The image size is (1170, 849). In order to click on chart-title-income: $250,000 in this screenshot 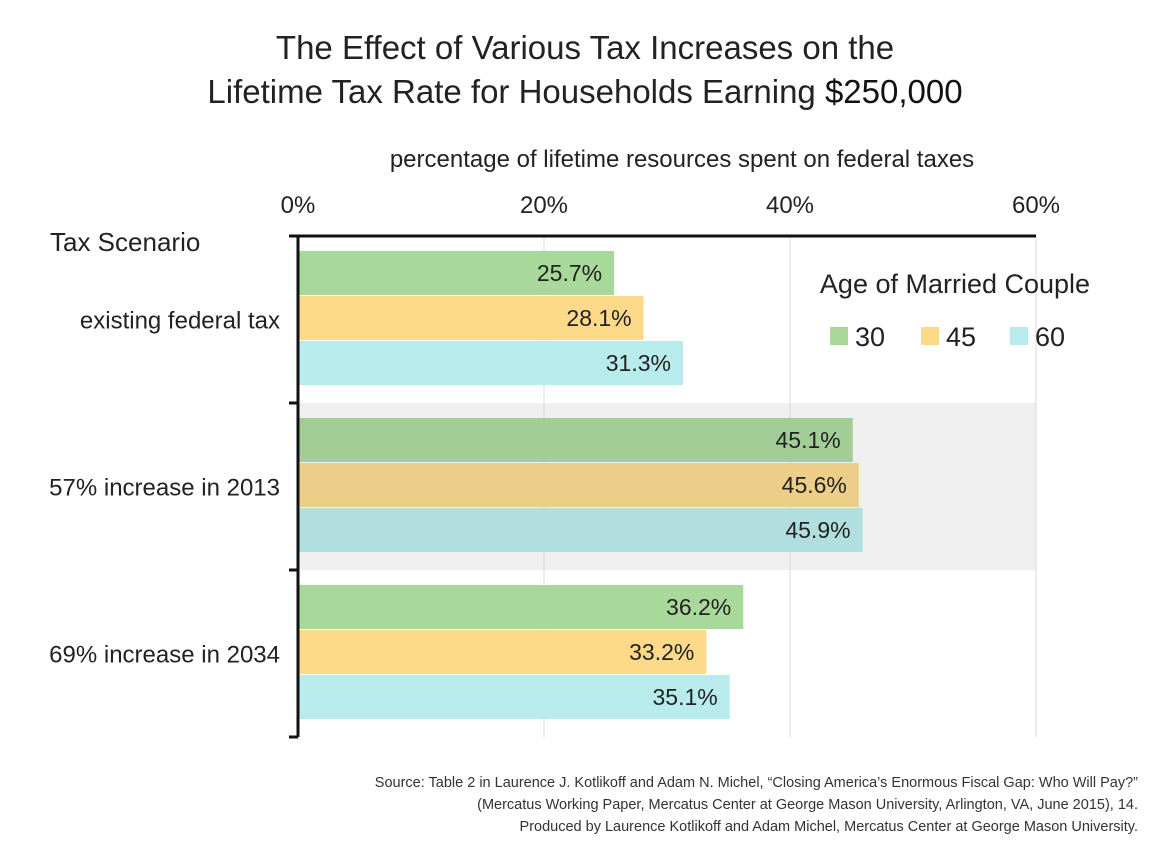, I will do `click(893, 91)`.